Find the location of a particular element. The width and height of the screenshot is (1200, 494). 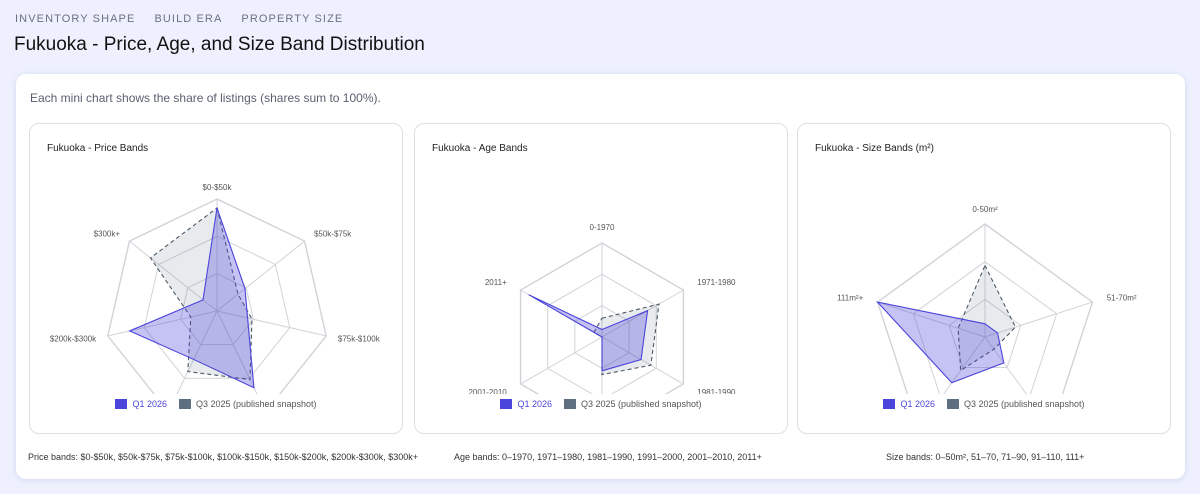

axis-label: 111m²+ is located at coordinates (850, 297).